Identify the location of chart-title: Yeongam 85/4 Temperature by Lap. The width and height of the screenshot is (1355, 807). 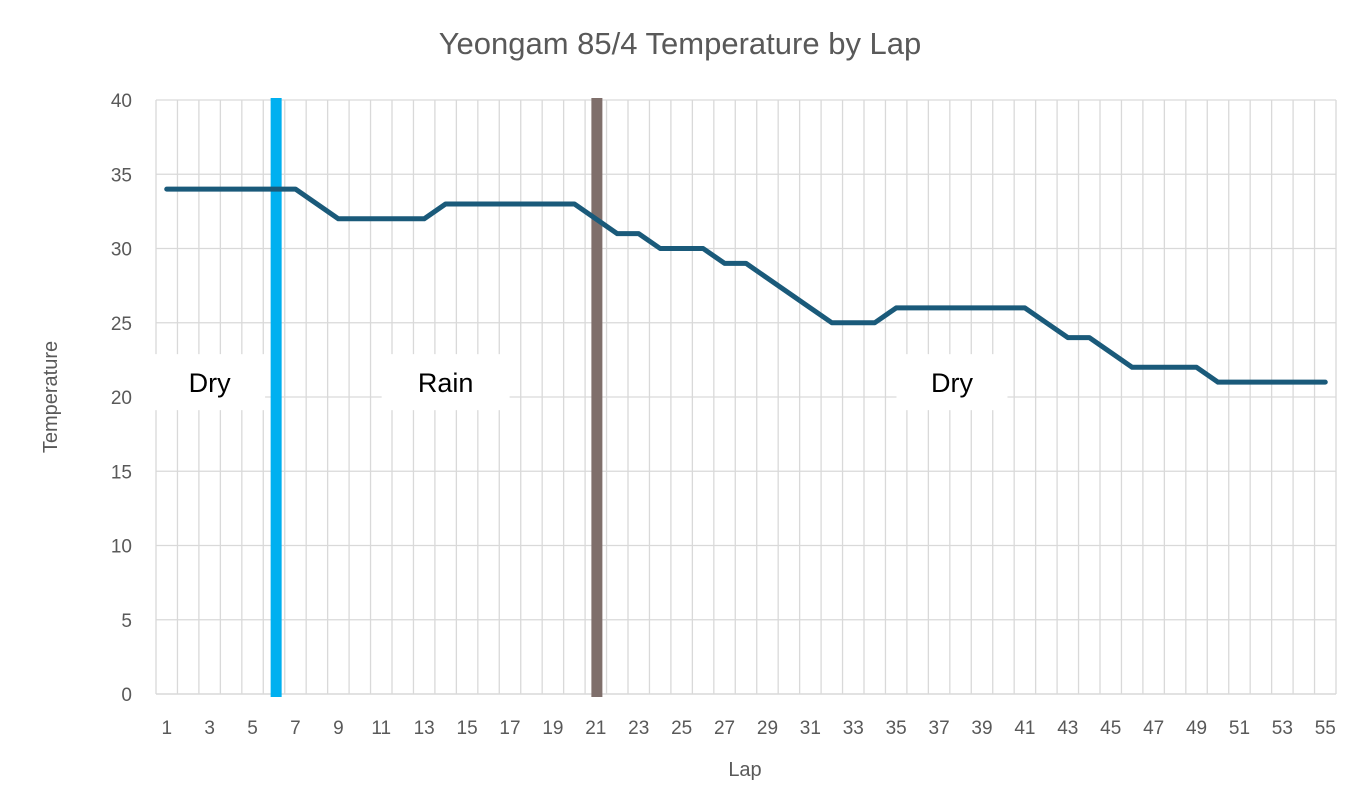
(680, 43).